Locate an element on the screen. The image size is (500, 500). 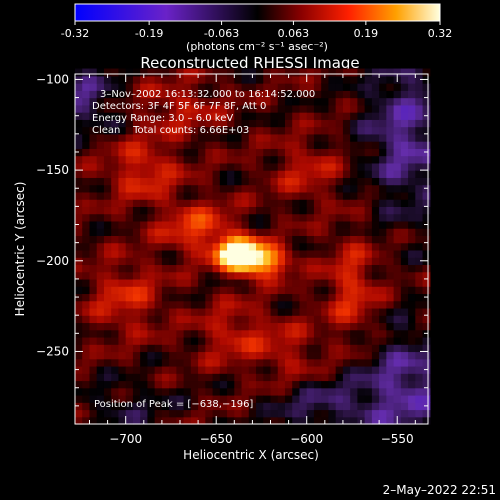
peak-position-text: Position of Peak = [−638,−196] is located at coordinates (173, 404).